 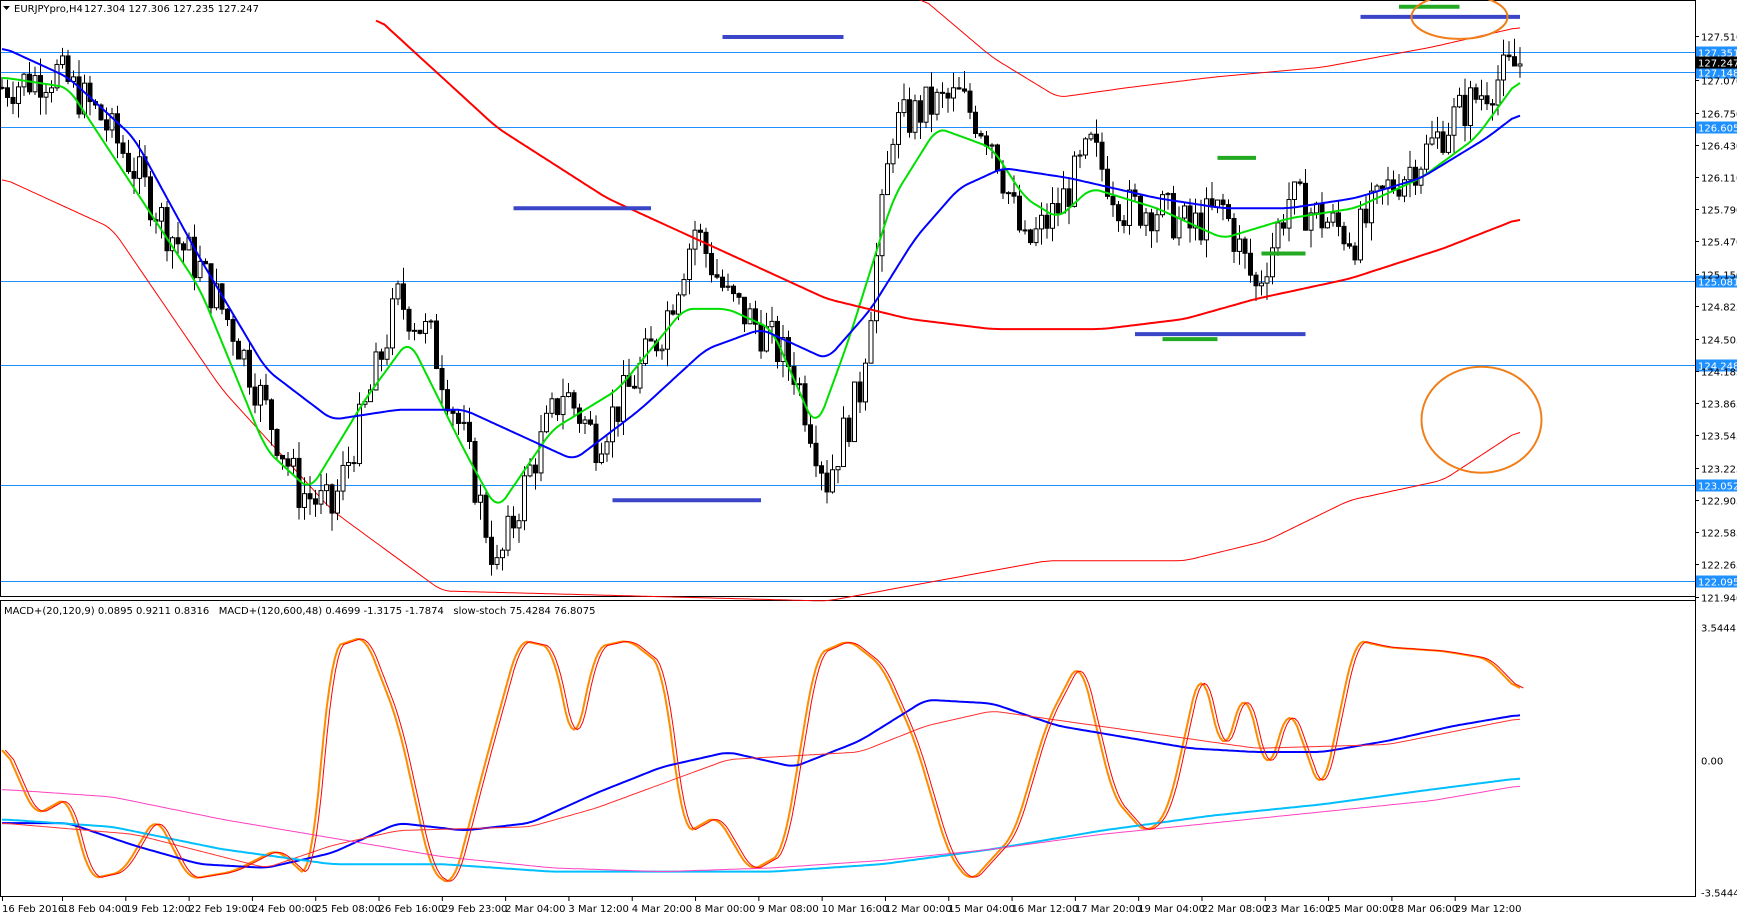 I want to click on level-price-label: 127.351, so click(x=1717, y=54).